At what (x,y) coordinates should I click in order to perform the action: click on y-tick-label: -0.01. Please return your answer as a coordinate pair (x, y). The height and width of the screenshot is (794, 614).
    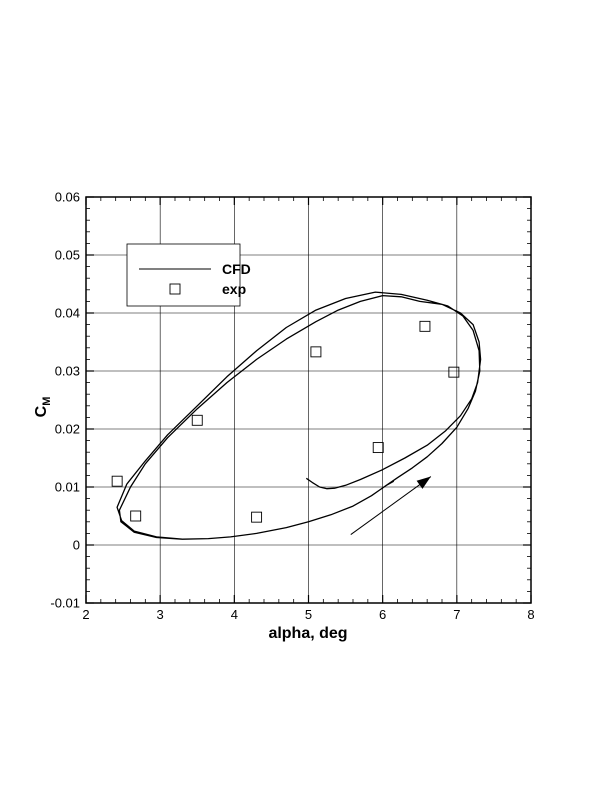
    Looking at the image, I should click on (65, 603).